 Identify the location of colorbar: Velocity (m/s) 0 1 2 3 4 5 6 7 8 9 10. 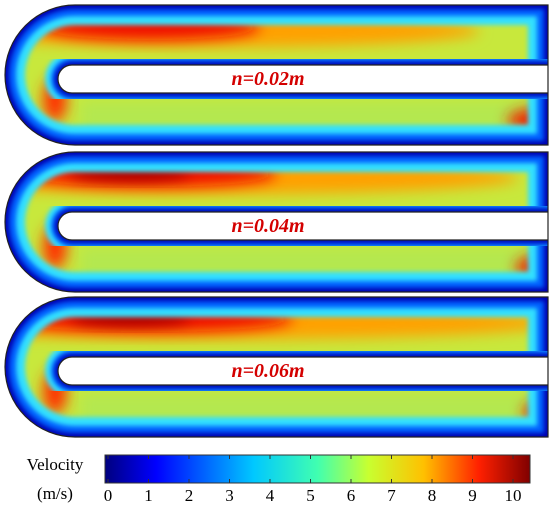
(279, 479).